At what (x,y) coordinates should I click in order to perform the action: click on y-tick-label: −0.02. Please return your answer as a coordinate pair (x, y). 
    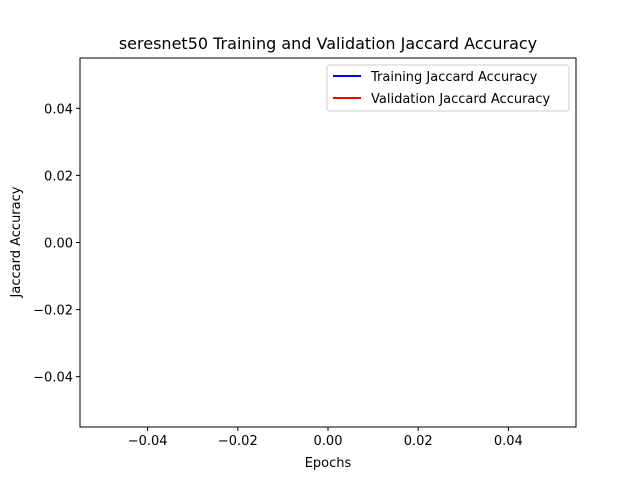
    Looking at the image, I should click on (53, 311).